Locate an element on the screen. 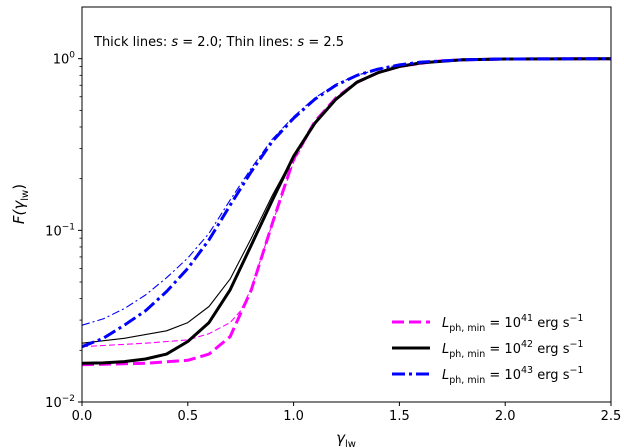 The width and height of the screenshot is (624, 448). x-axis-label: γlw is located at coordinates (346, 438).